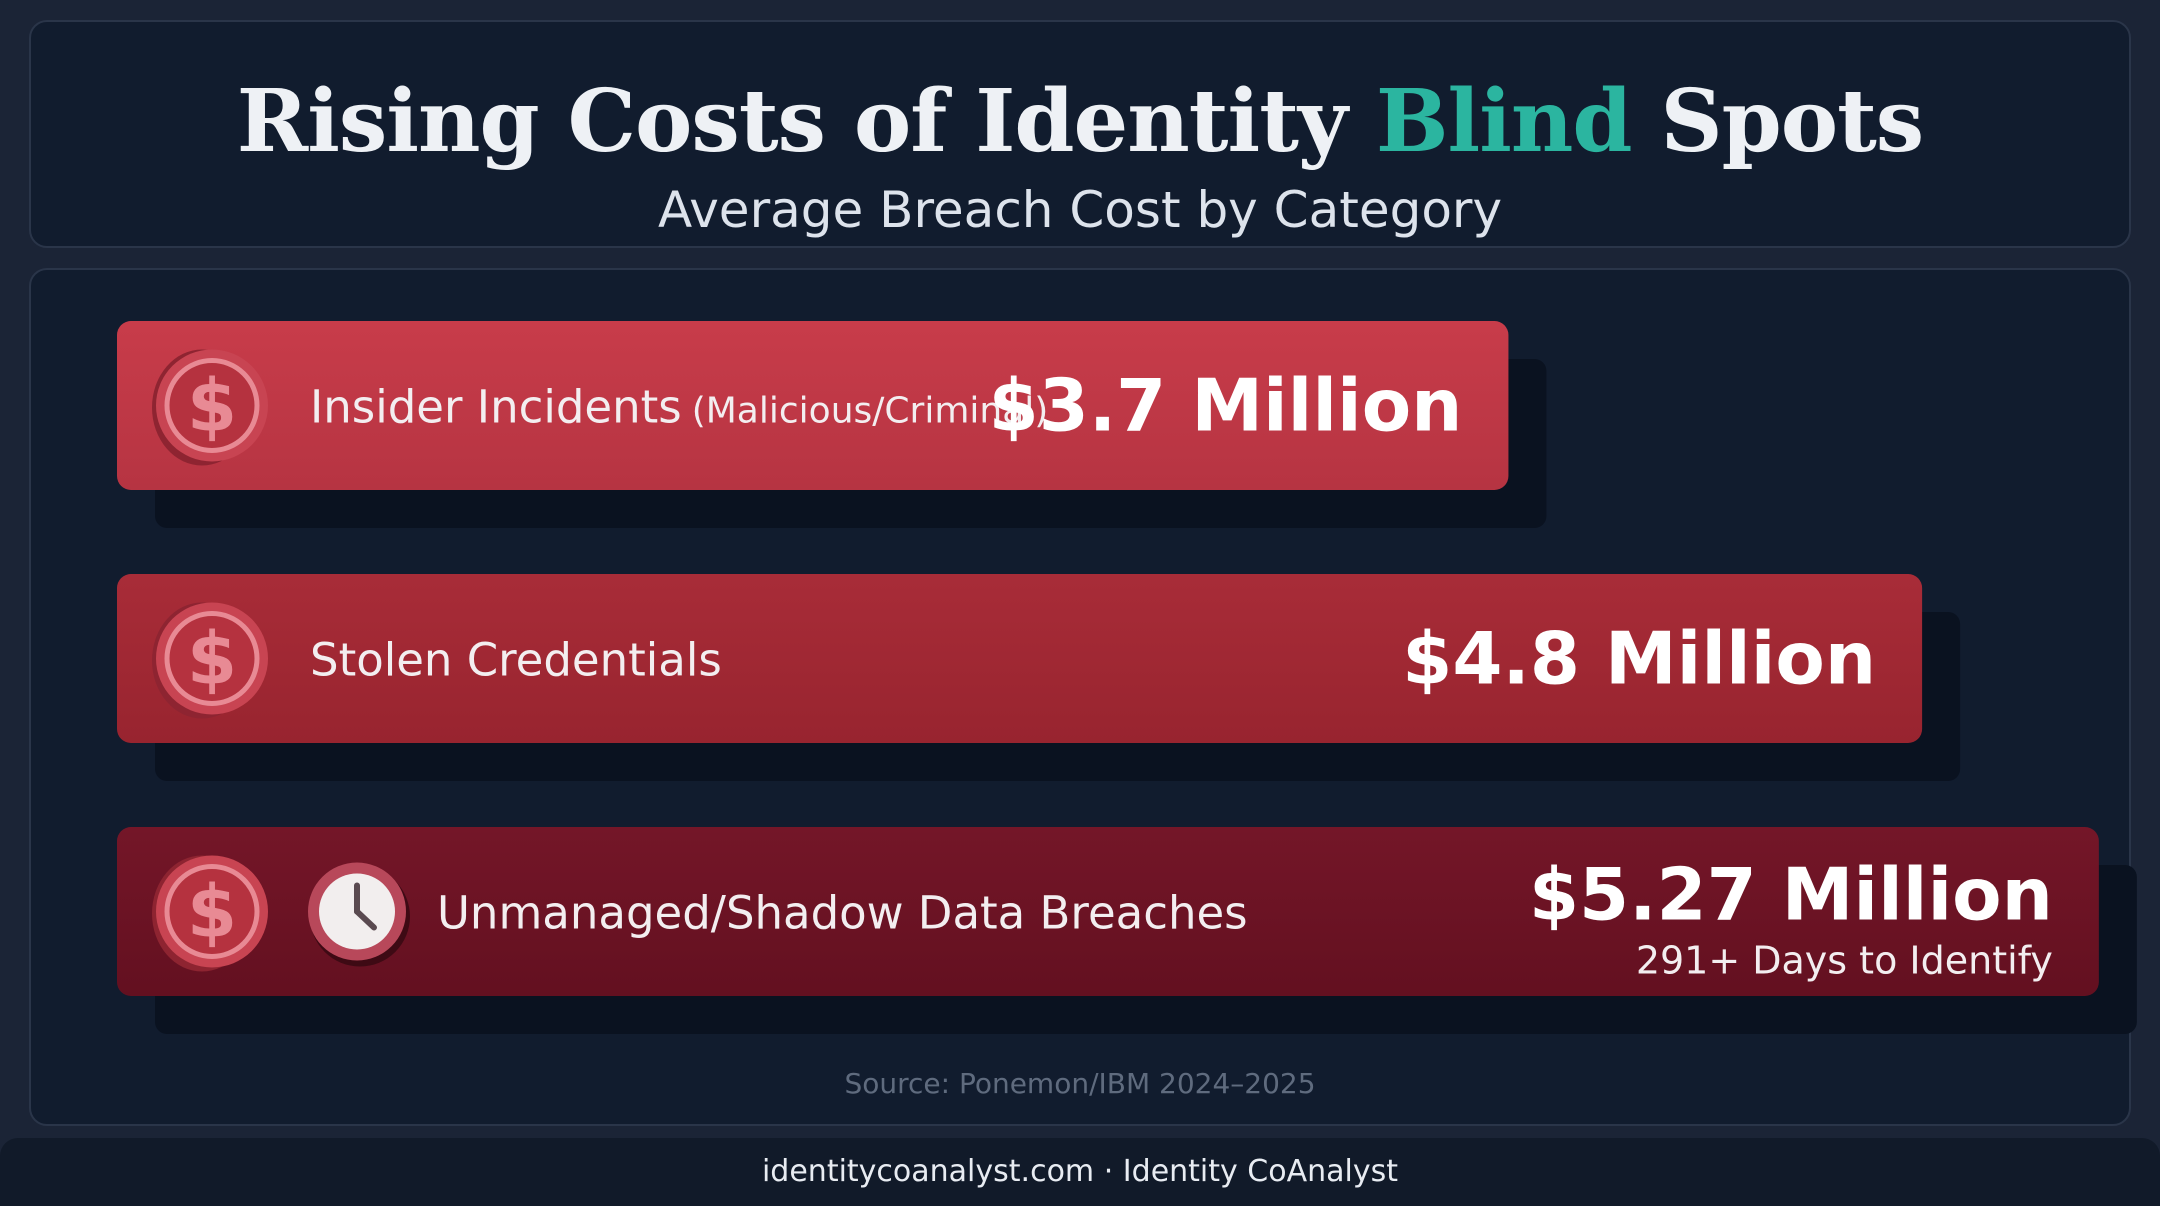  I want to click on footer-brand: Identity CoAnalyst, so click(1260, 1171).